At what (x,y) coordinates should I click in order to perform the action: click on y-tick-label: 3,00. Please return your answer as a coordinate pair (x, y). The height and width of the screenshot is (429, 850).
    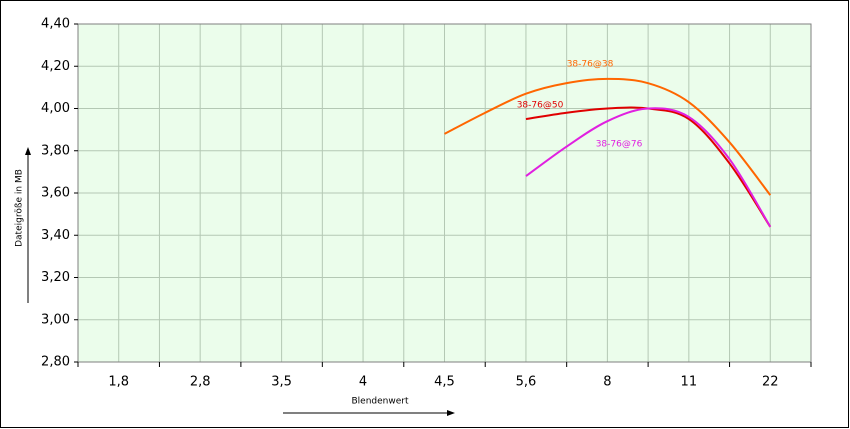
    Looking at the image, I should click on (55, 319).